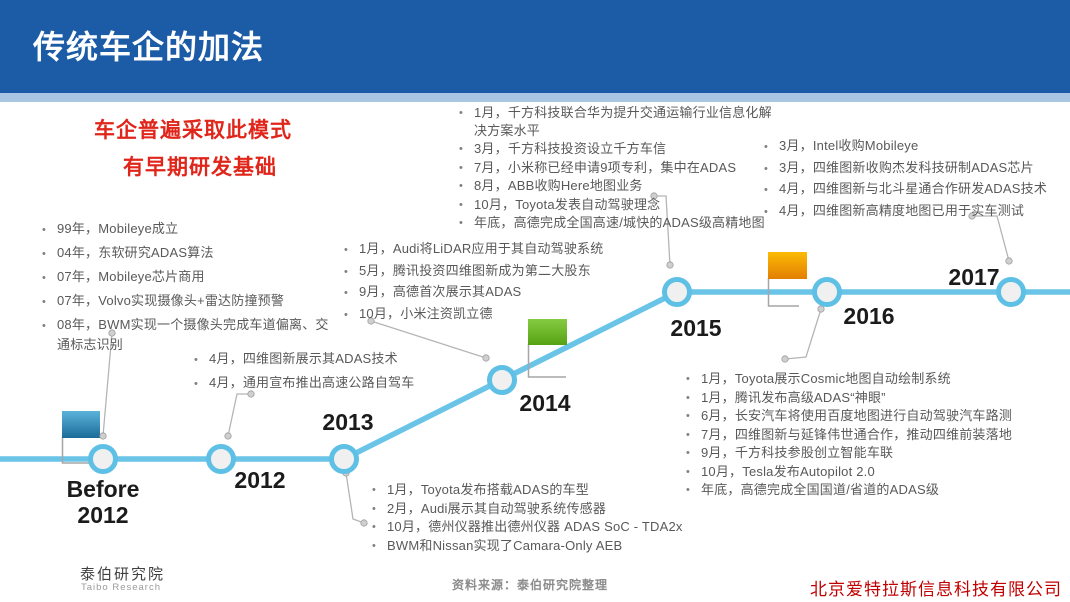  I want to click on timeline-event-item: 7月，四维图新与延锋伟世通合作，推动四维前装落地, so click(859, 434).